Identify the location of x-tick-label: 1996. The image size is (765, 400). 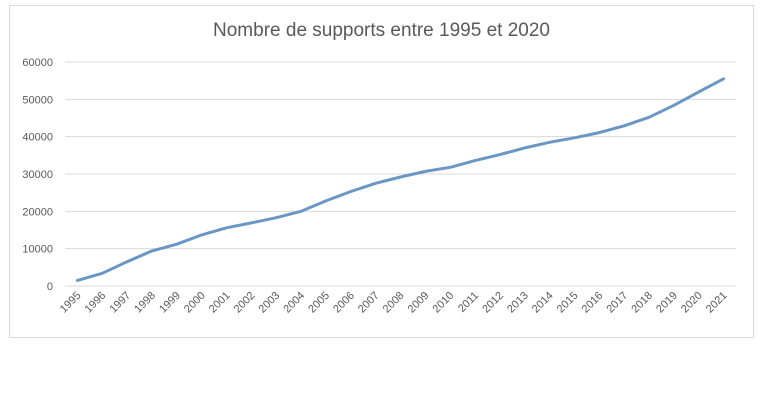
(96, 303).